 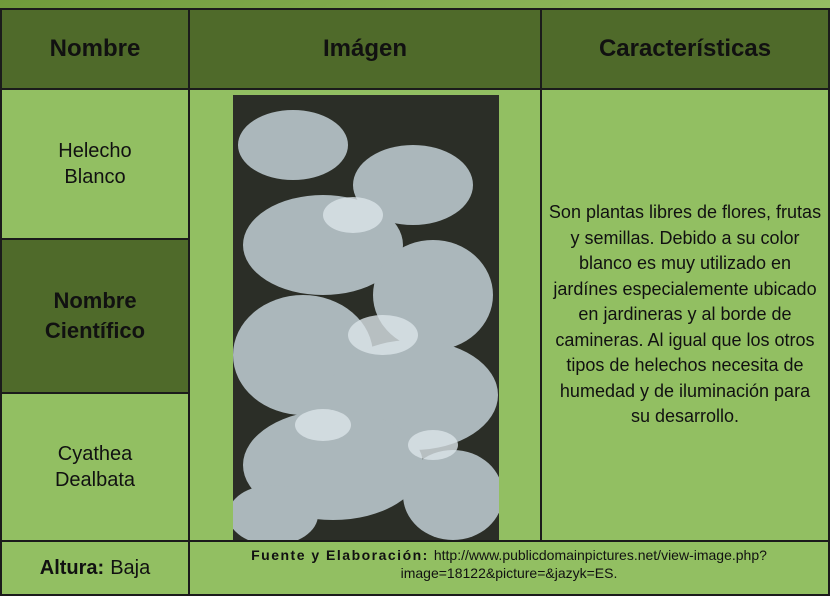 I want to click on header-cell: Imágen, so click(x=365, y=49).